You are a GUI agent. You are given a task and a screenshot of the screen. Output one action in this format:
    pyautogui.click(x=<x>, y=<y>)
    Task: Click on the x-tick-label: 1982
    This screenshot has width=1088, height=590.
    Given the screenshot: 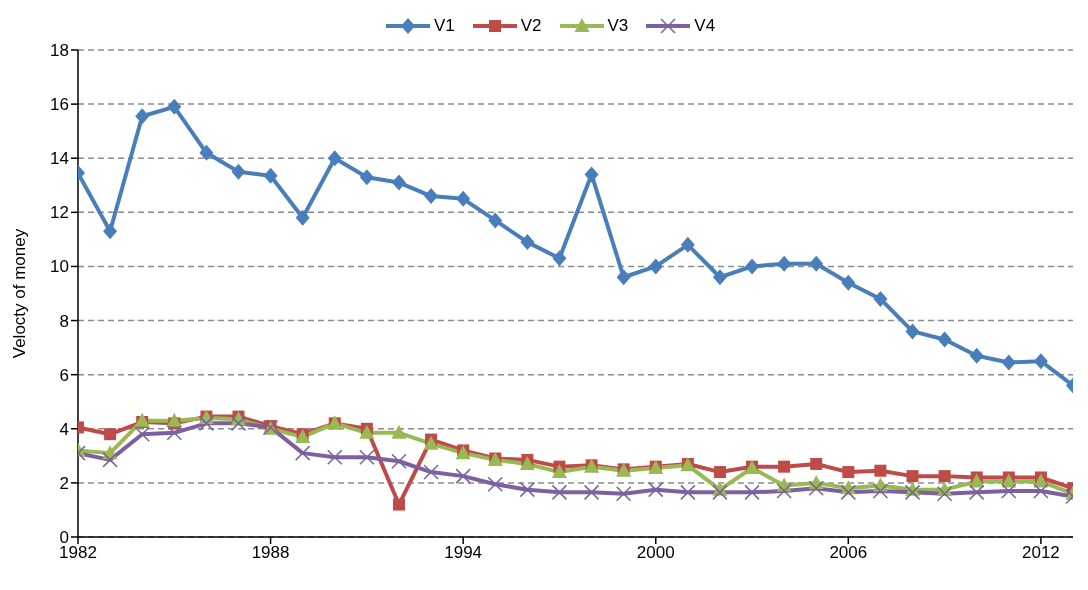 What is the action you would take?
    pyautogui.click(x=78, y=553)
    